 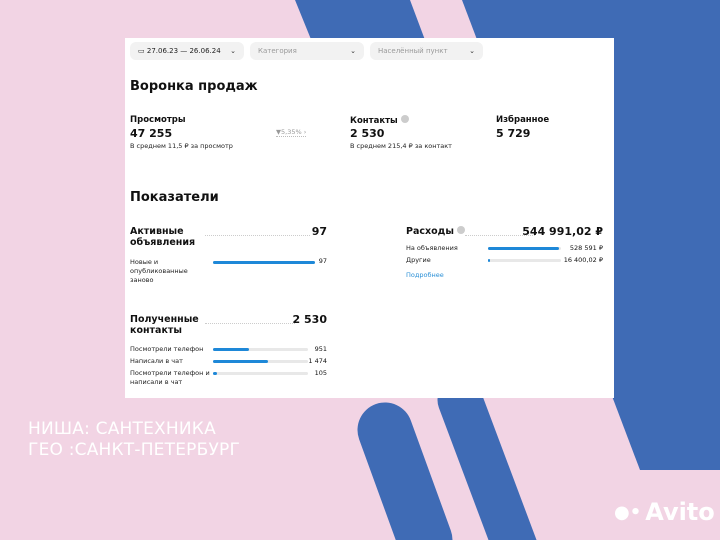 I want to click on expenses-value: 544 991,02 ₽, so click(x=562, y=231).